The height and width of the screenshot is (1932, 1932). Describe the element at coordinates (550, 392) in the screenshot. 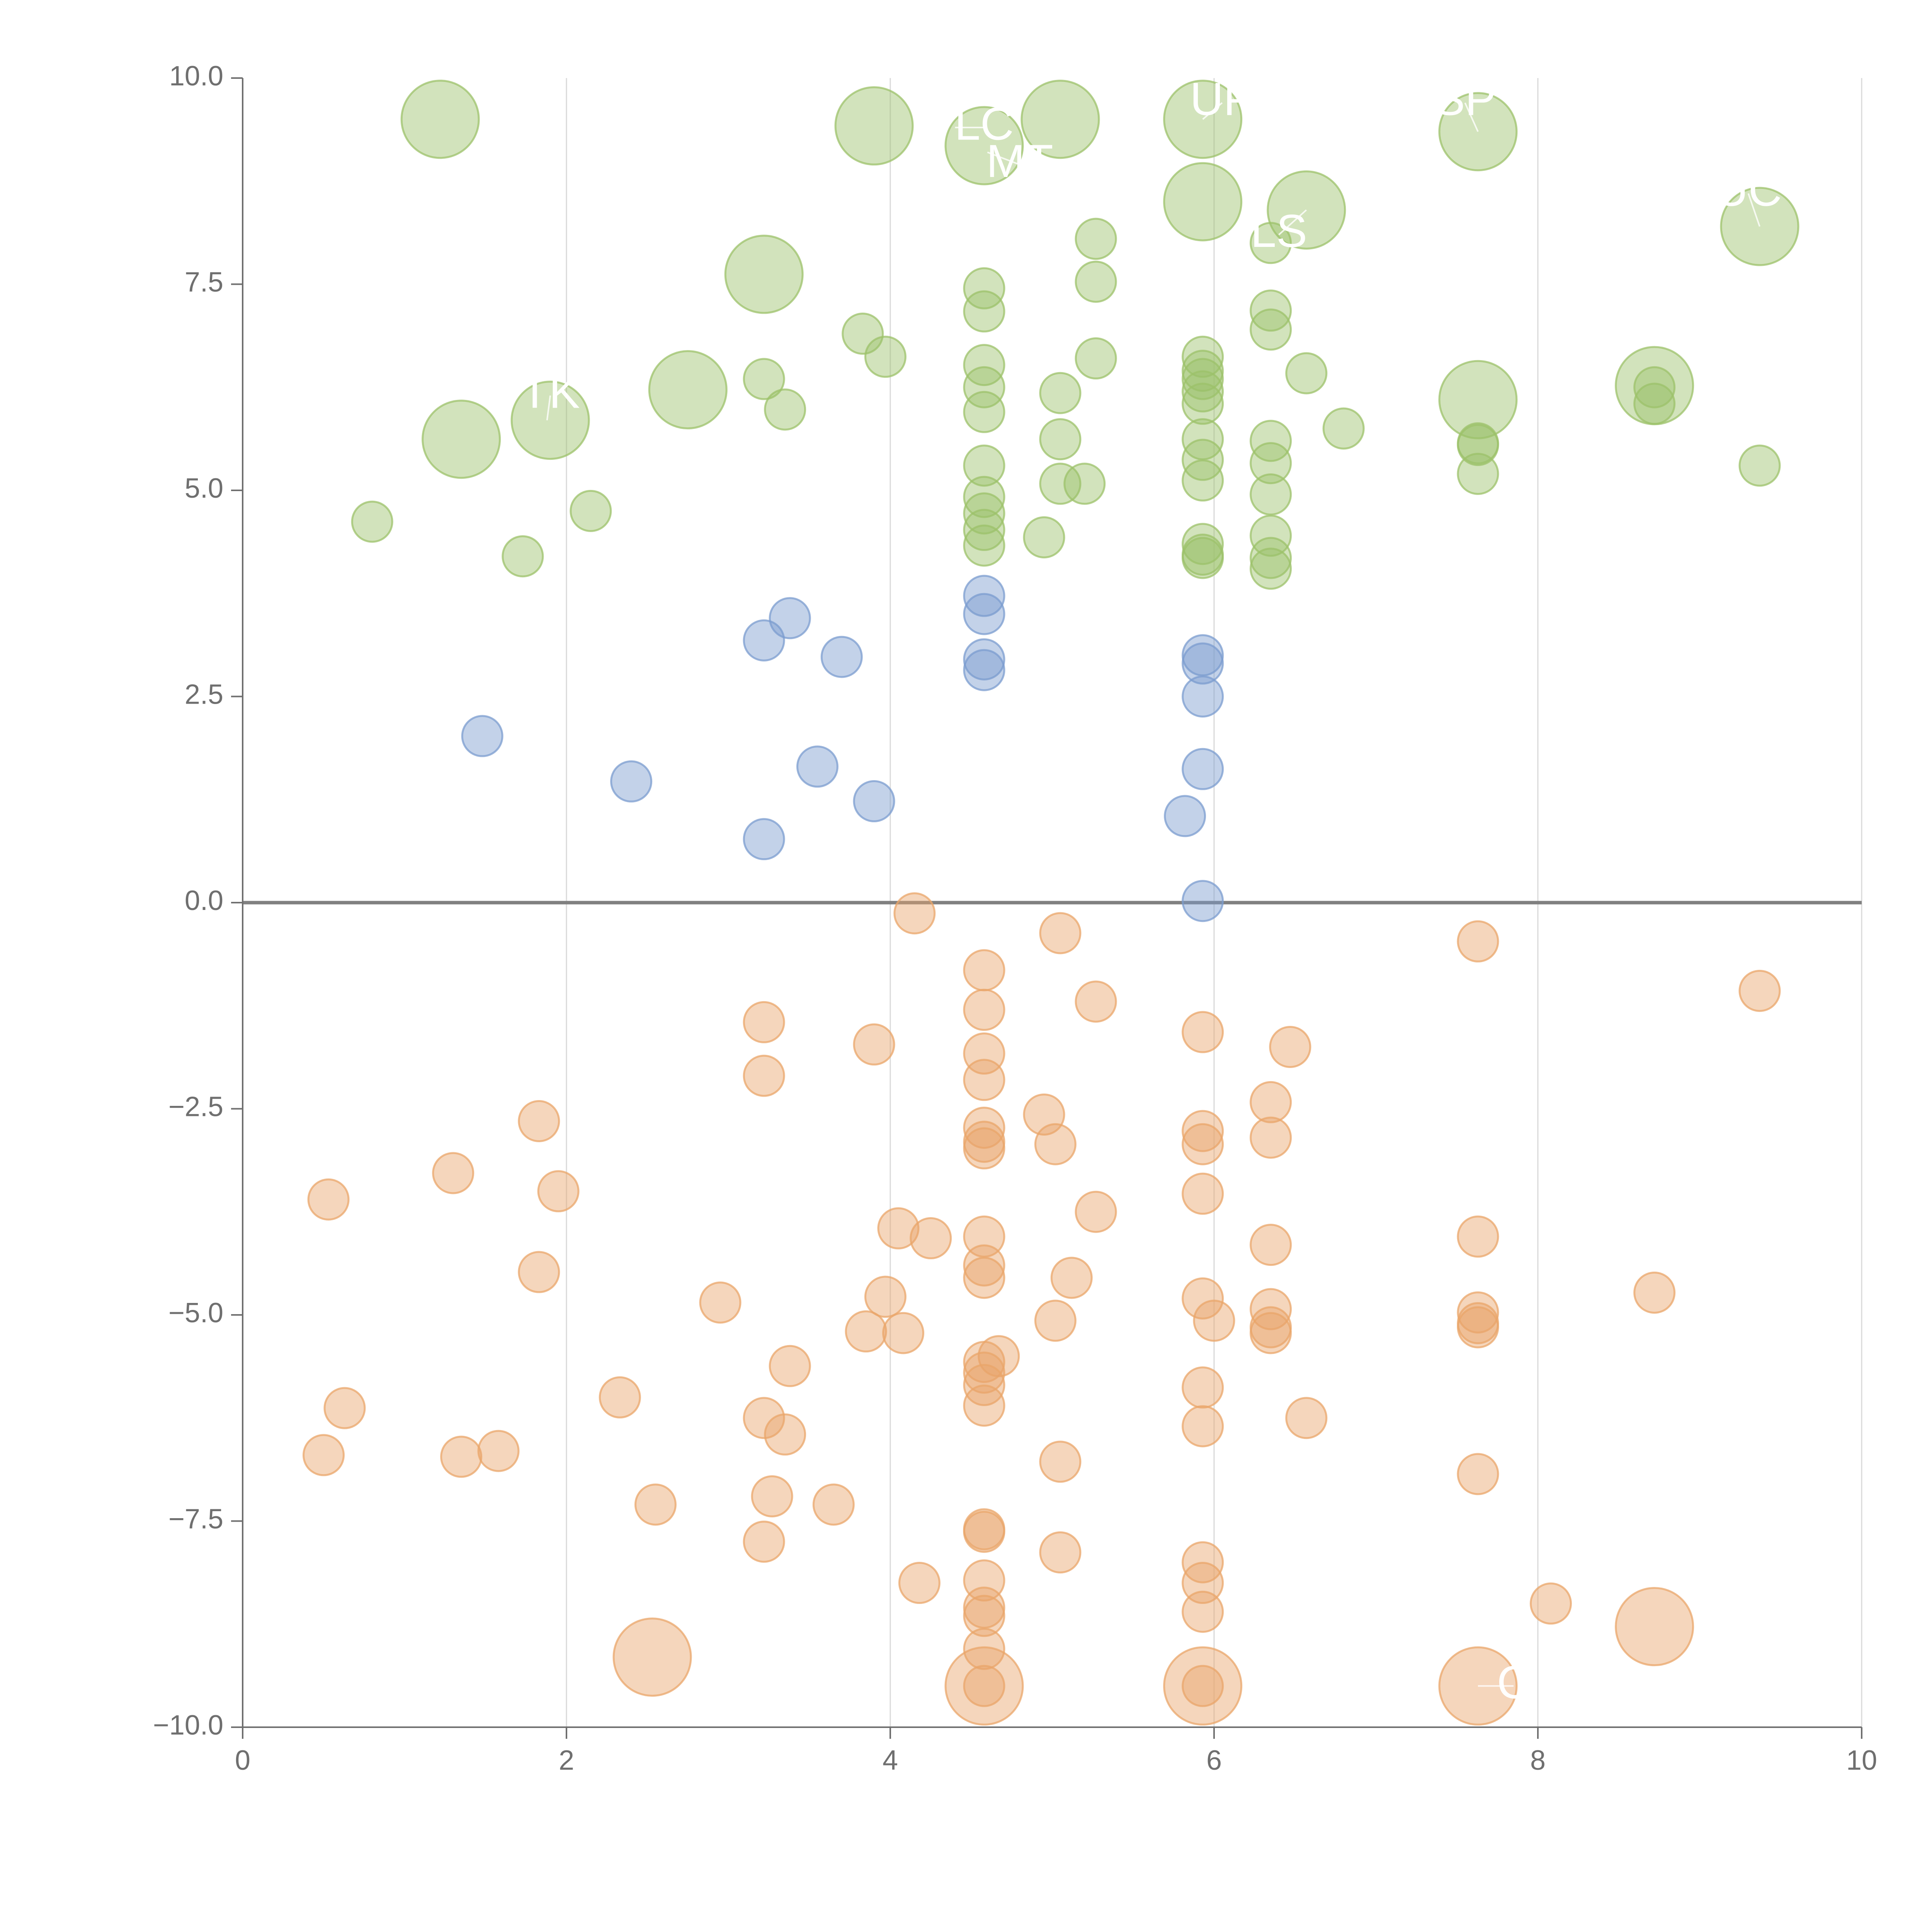

I see `point-label: TK` at that location.